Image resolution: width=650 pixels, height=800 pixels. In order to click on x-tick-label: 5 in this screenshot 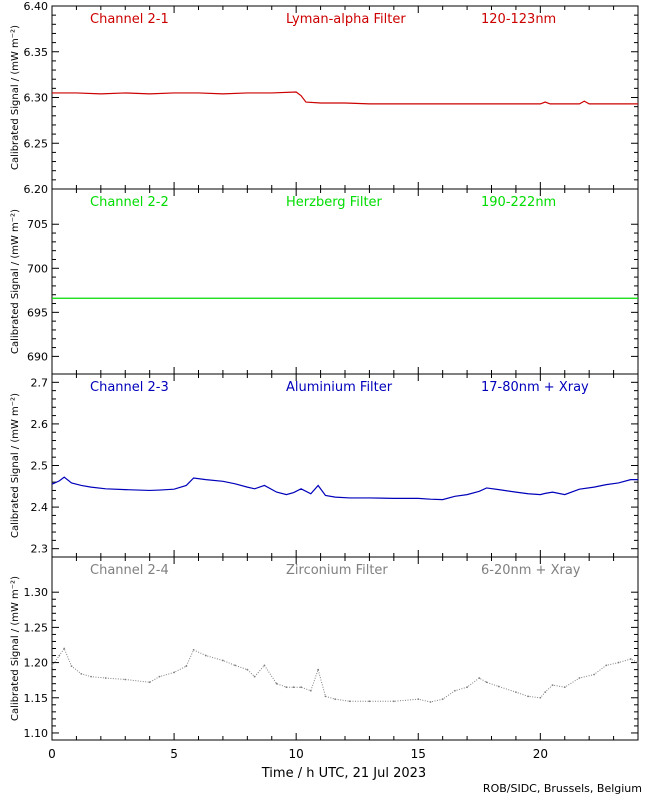, I will do `click(174, 754)`.